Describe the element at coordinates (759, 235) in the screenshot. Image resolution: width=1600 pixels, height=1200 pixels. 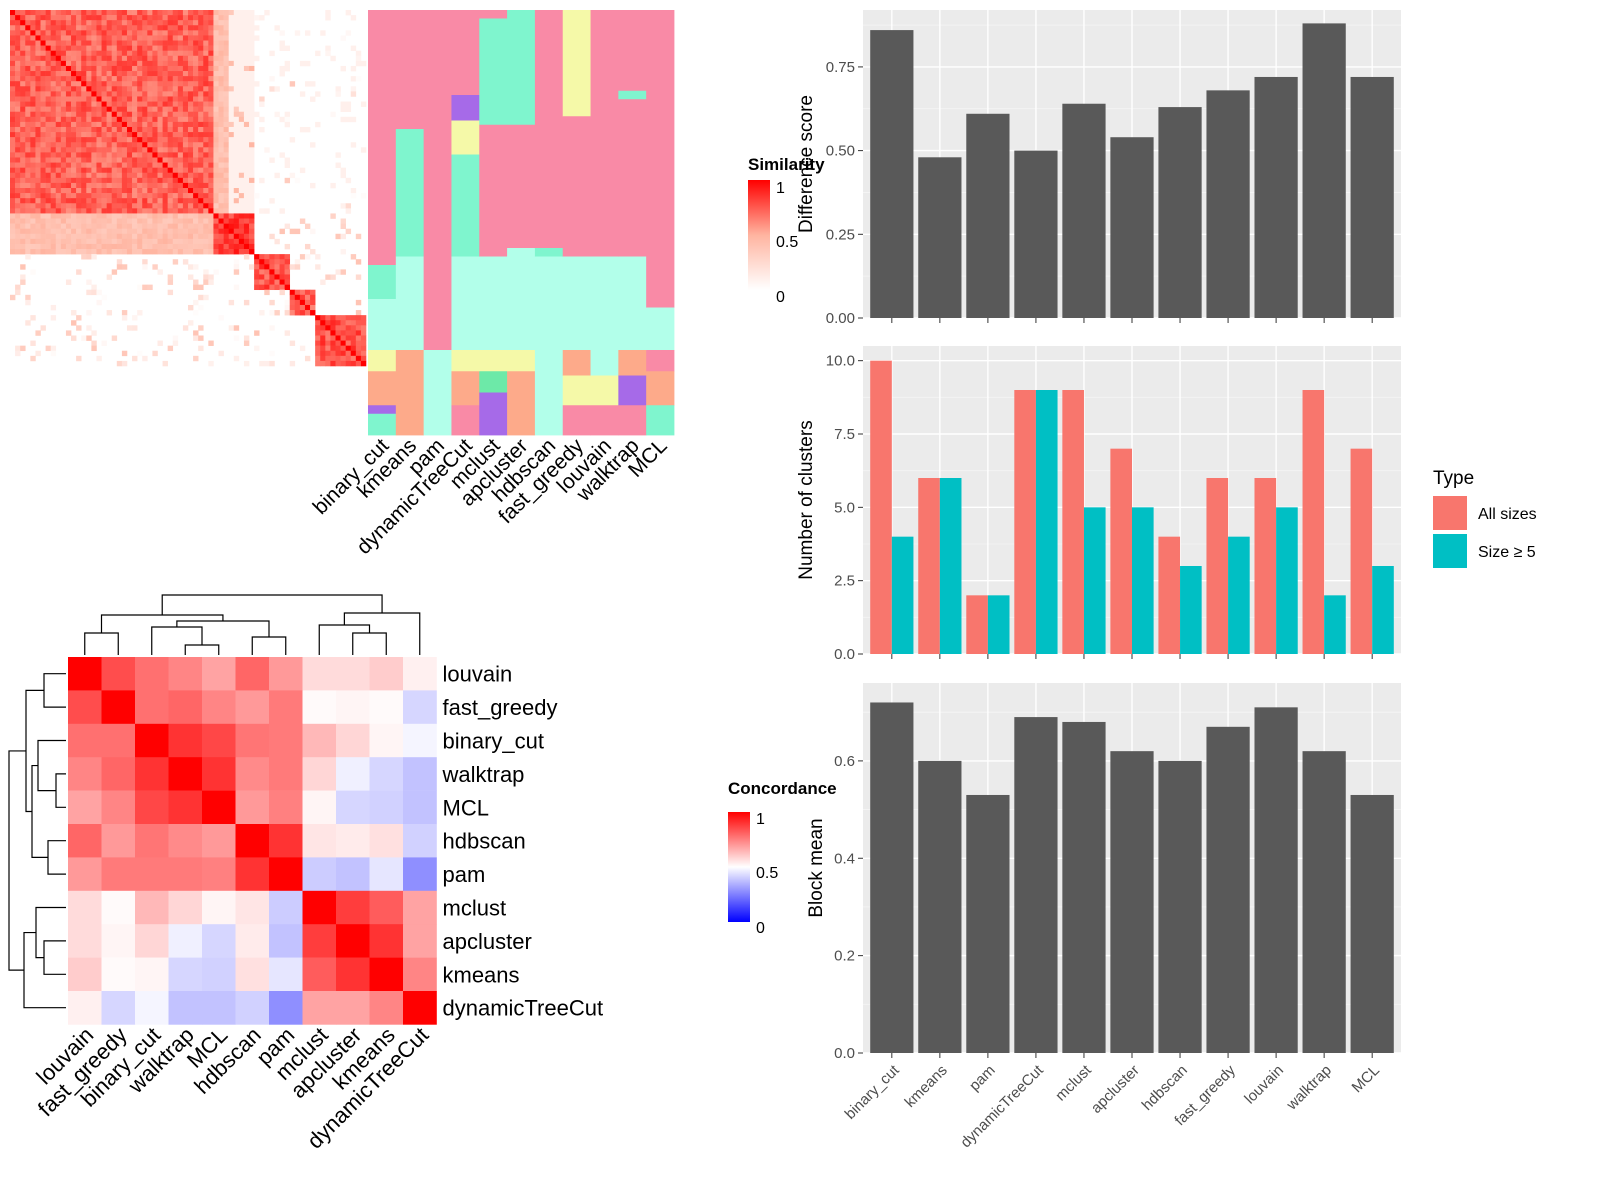
I see `similarity-color-bar` at that location.